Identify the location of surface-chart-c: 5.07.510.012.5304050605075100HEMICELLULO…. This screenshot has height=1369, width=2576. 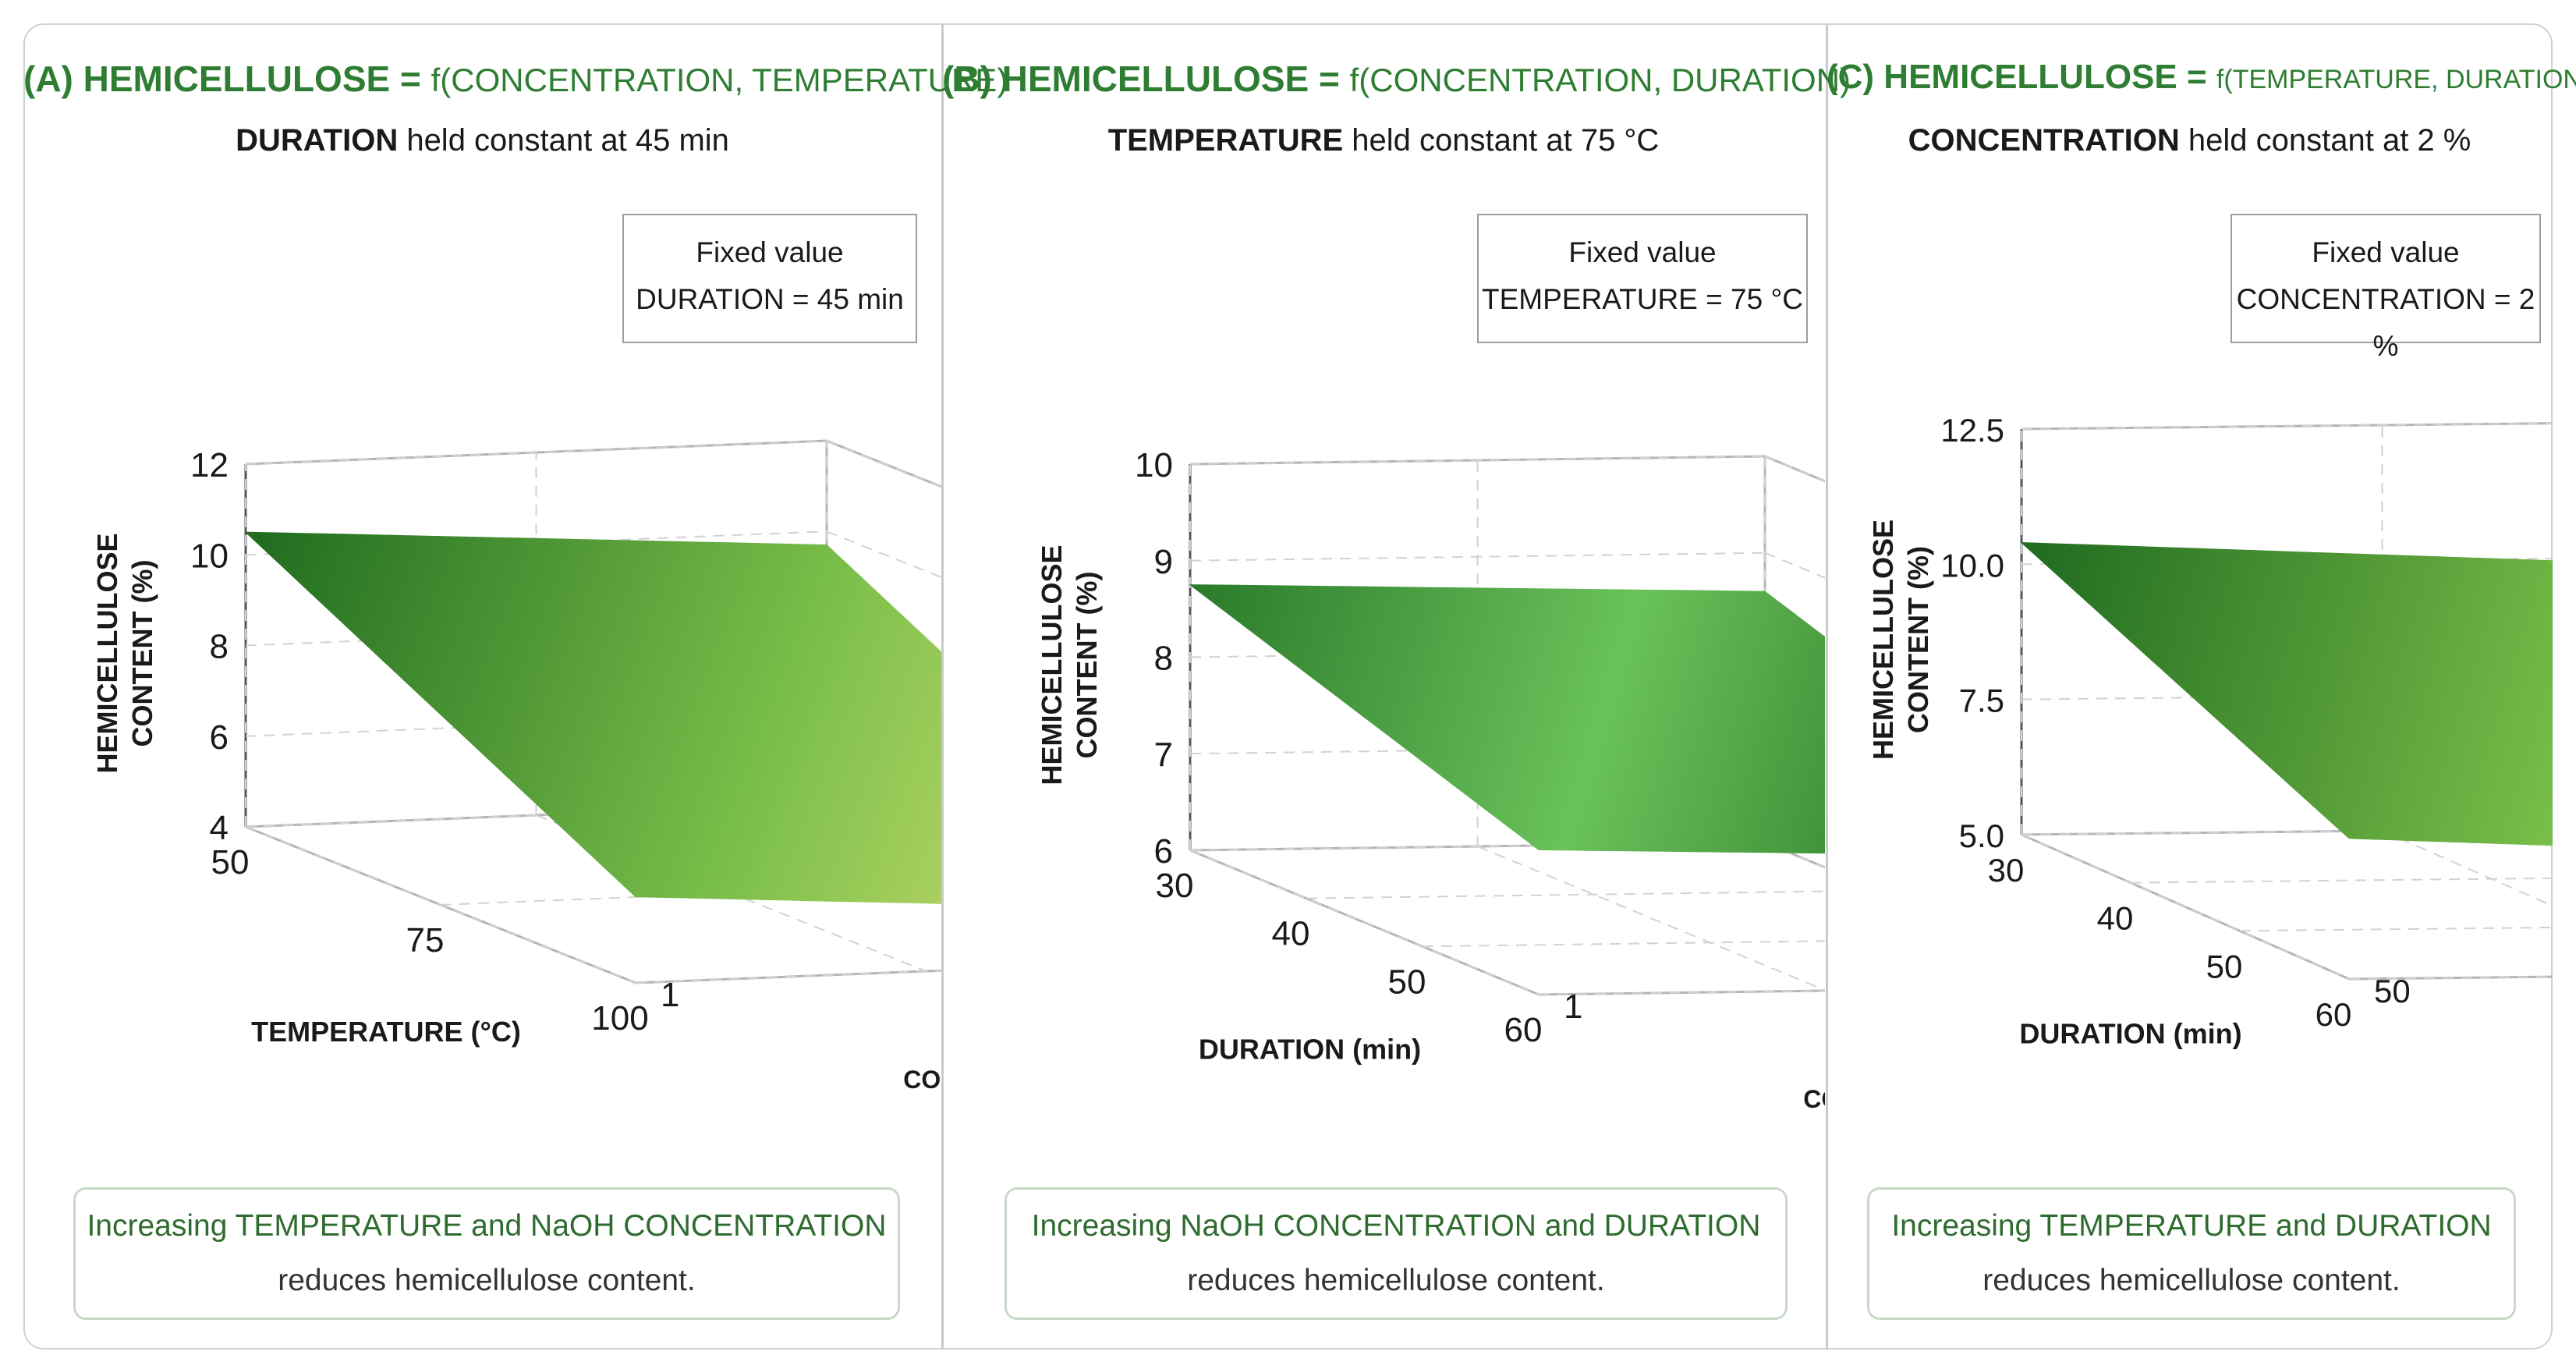
(2210, 731).